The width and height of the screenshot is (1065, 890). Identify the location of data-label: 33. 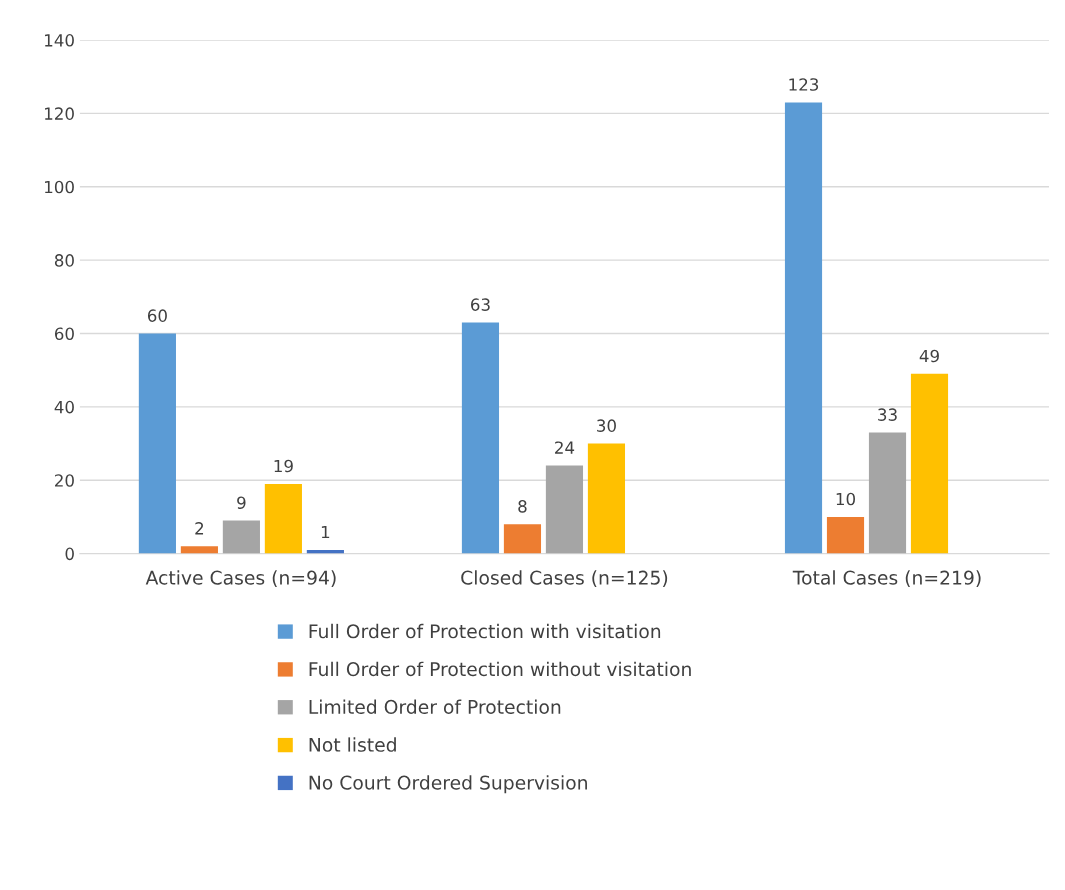
(887, 414).